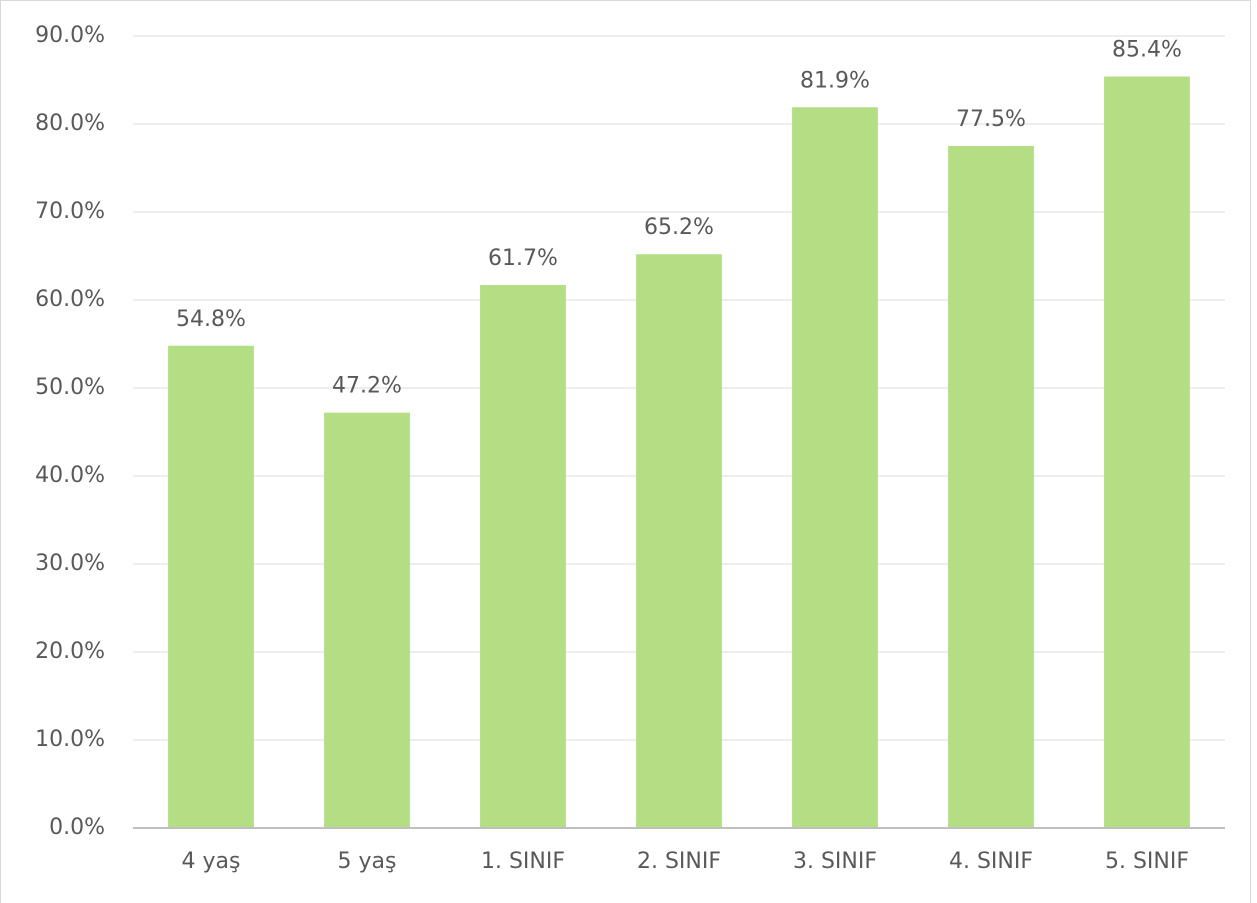 The height and width of the screenshot is (903, 1257). I want to click on y-tick-label: 30.0%, so click(70, 563).